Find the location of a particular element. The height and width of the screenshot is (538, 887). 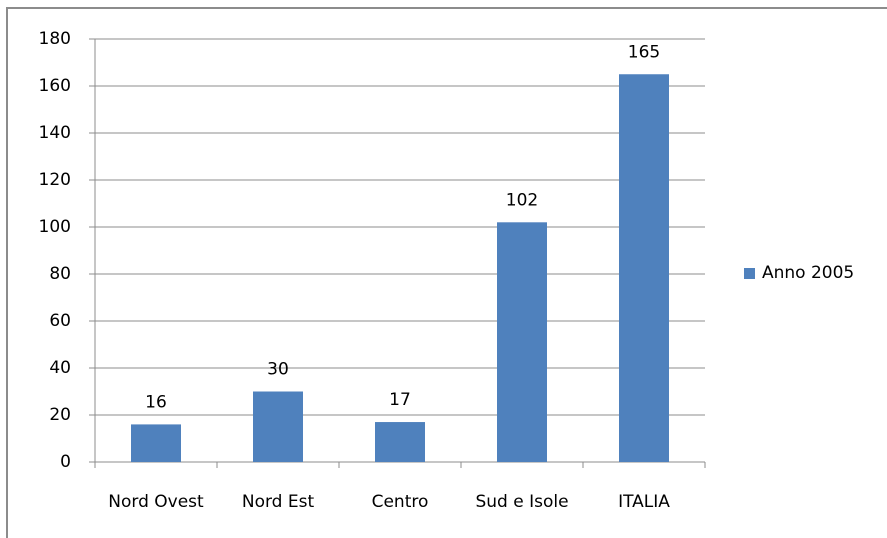

y-tick-label: 120 is located at coordinates (55, 180).